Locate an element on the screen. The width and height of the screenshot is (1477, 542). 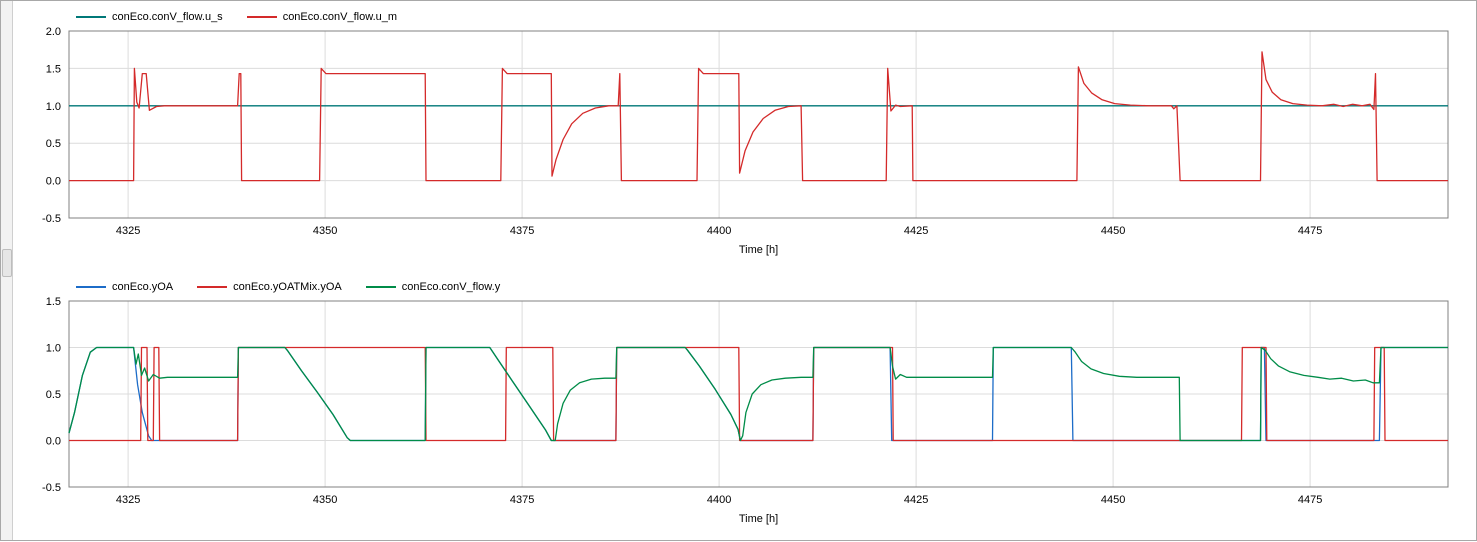
legend-item-conEco.conV_flow.y: conEco.conV_flow.y is located at coordinates (433, 286).